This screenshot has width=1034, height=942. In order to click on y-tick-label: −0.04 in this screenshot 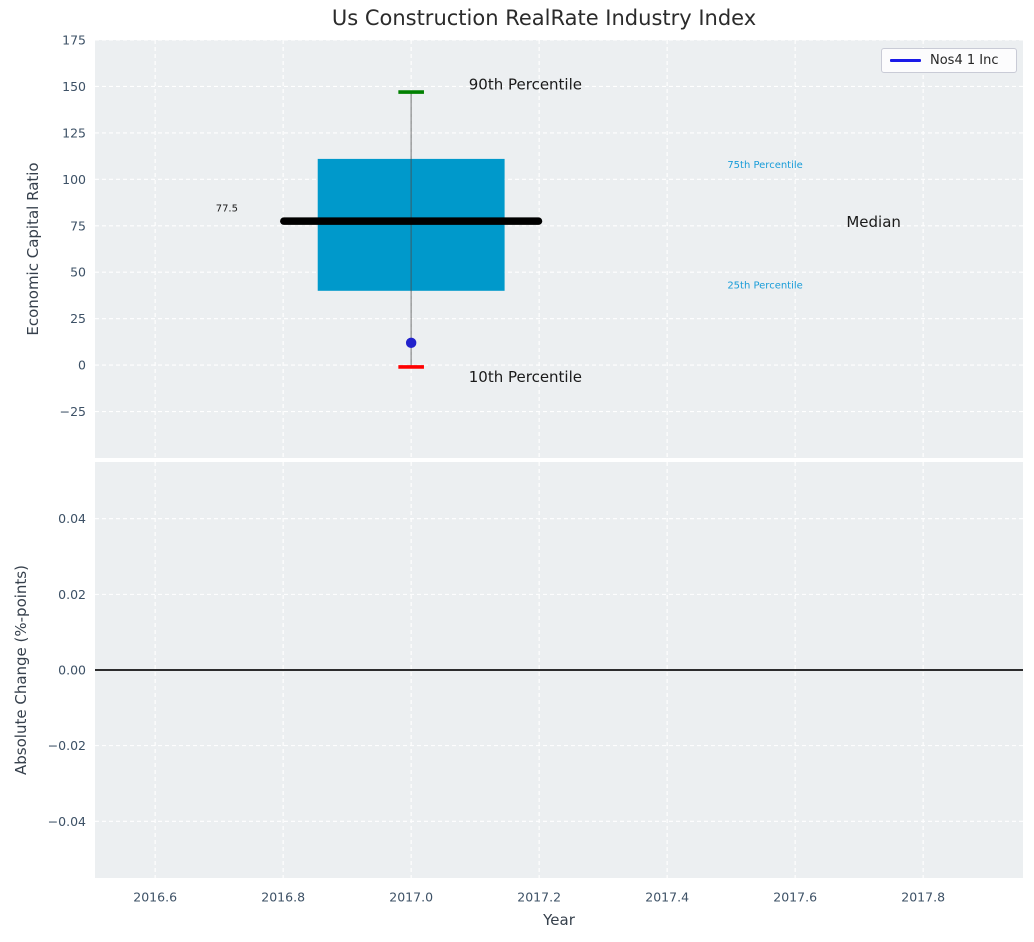, I will do `click(67, 821)`.